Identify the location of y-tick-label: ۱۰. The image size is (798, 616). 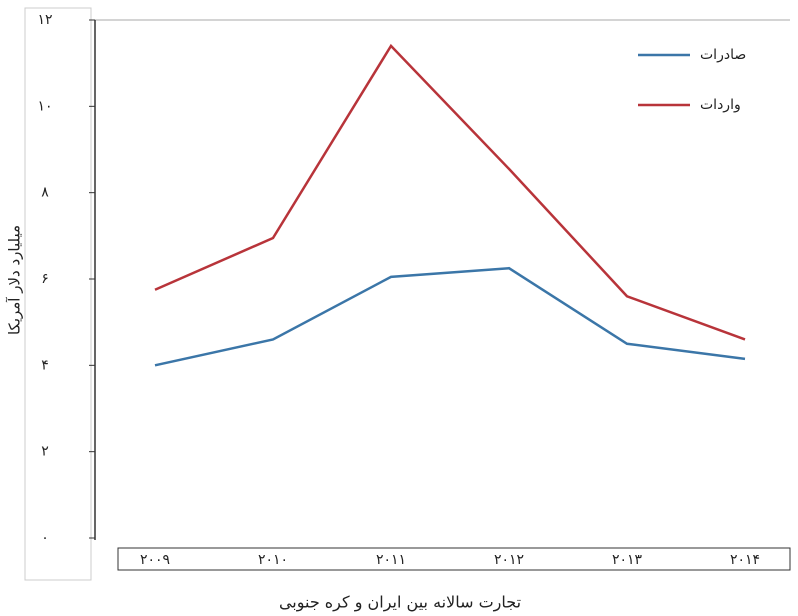
(44, 106).